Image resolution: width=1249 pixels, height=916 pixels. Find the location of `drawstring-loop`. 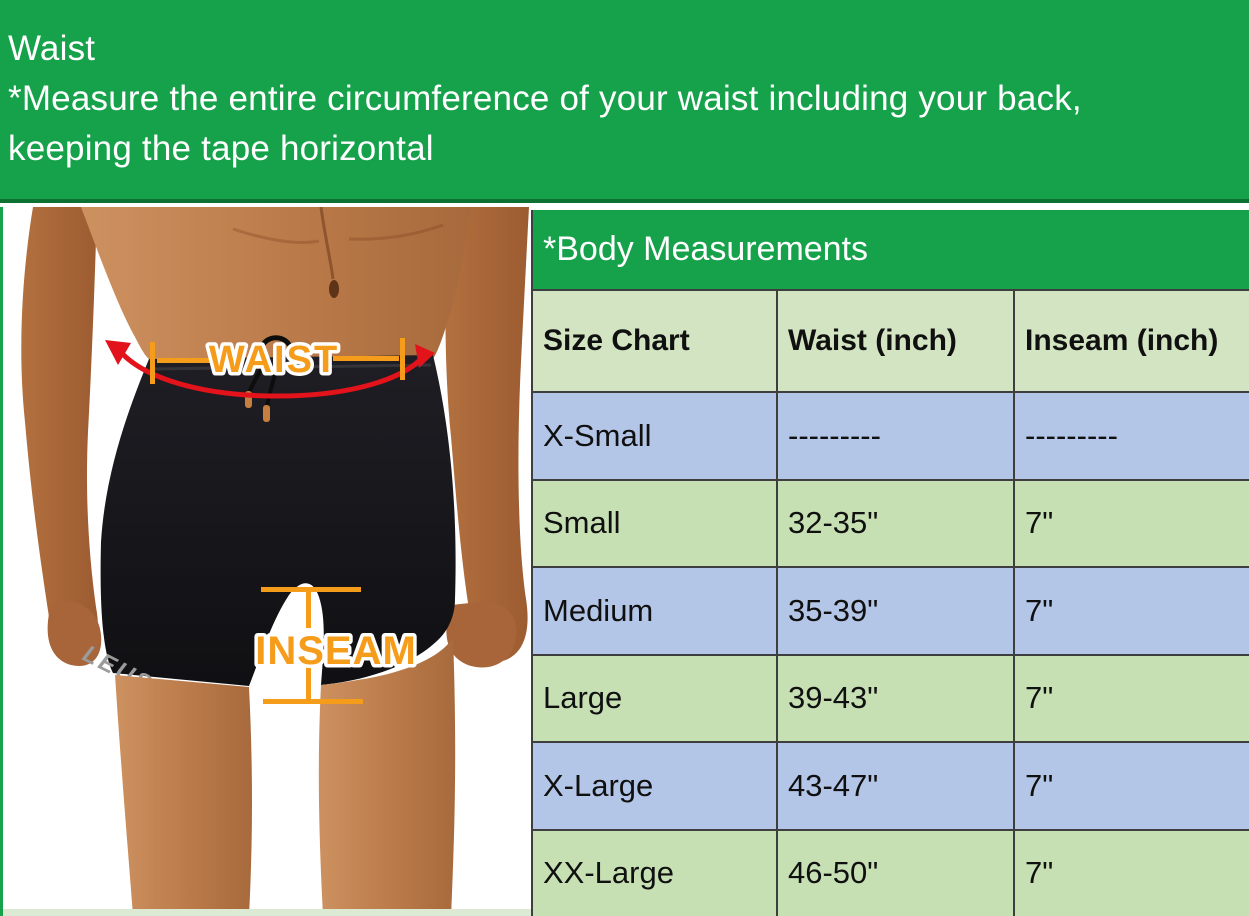

drawstring-loop is located at coordinates (276, 343).